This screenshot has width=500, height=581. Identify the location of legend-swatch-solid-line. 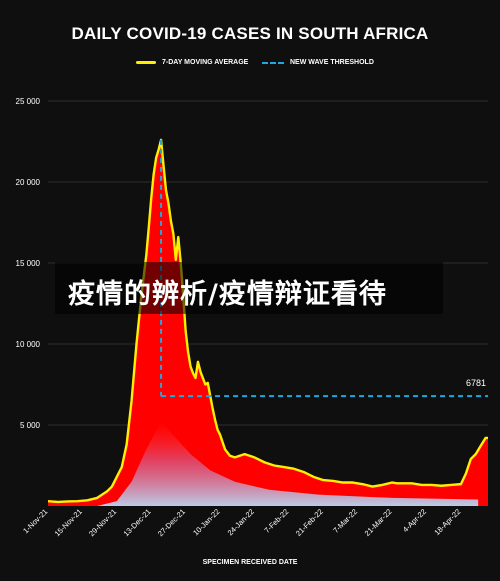
(146, 62).